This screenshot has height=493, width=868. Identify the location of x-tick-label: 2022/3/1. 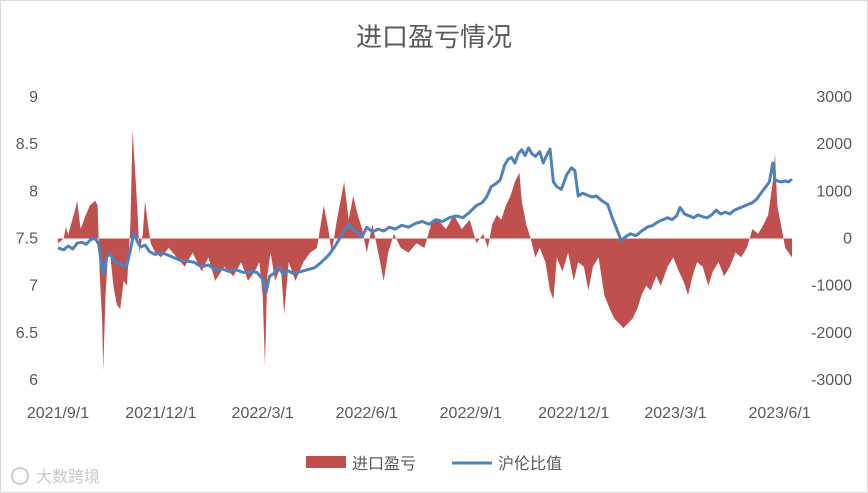
(263, 413).